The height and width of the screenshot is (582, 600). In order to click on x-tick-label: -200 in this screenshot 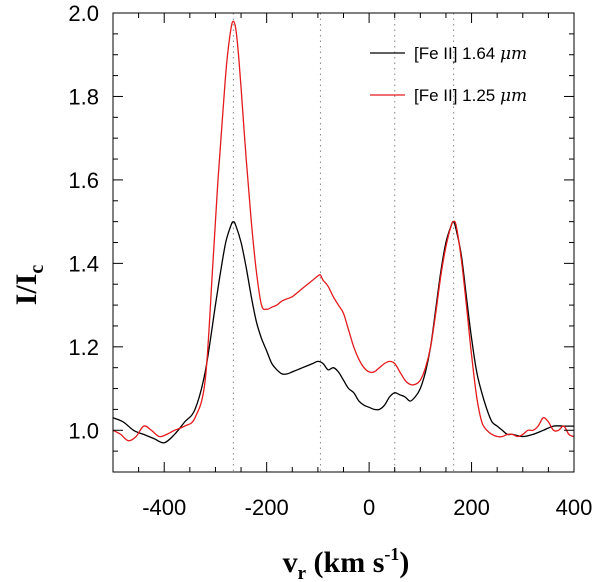, I will do `click(267, 507)`.